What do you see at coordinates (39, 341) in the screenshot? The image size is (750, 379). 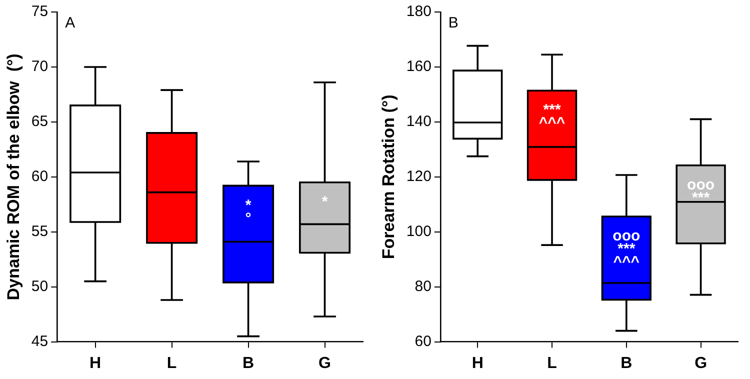 I see `y-tick-label: 45` at bounding box center [39, 341].